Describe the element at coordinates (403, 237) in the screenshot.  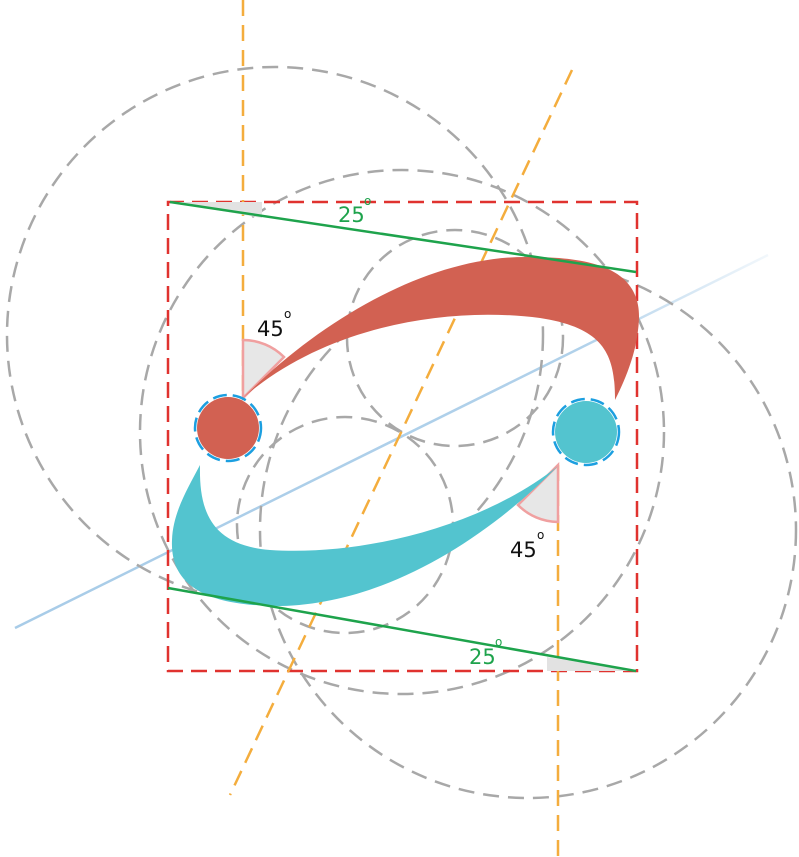
I see `green-tangent-line-top` at that location.